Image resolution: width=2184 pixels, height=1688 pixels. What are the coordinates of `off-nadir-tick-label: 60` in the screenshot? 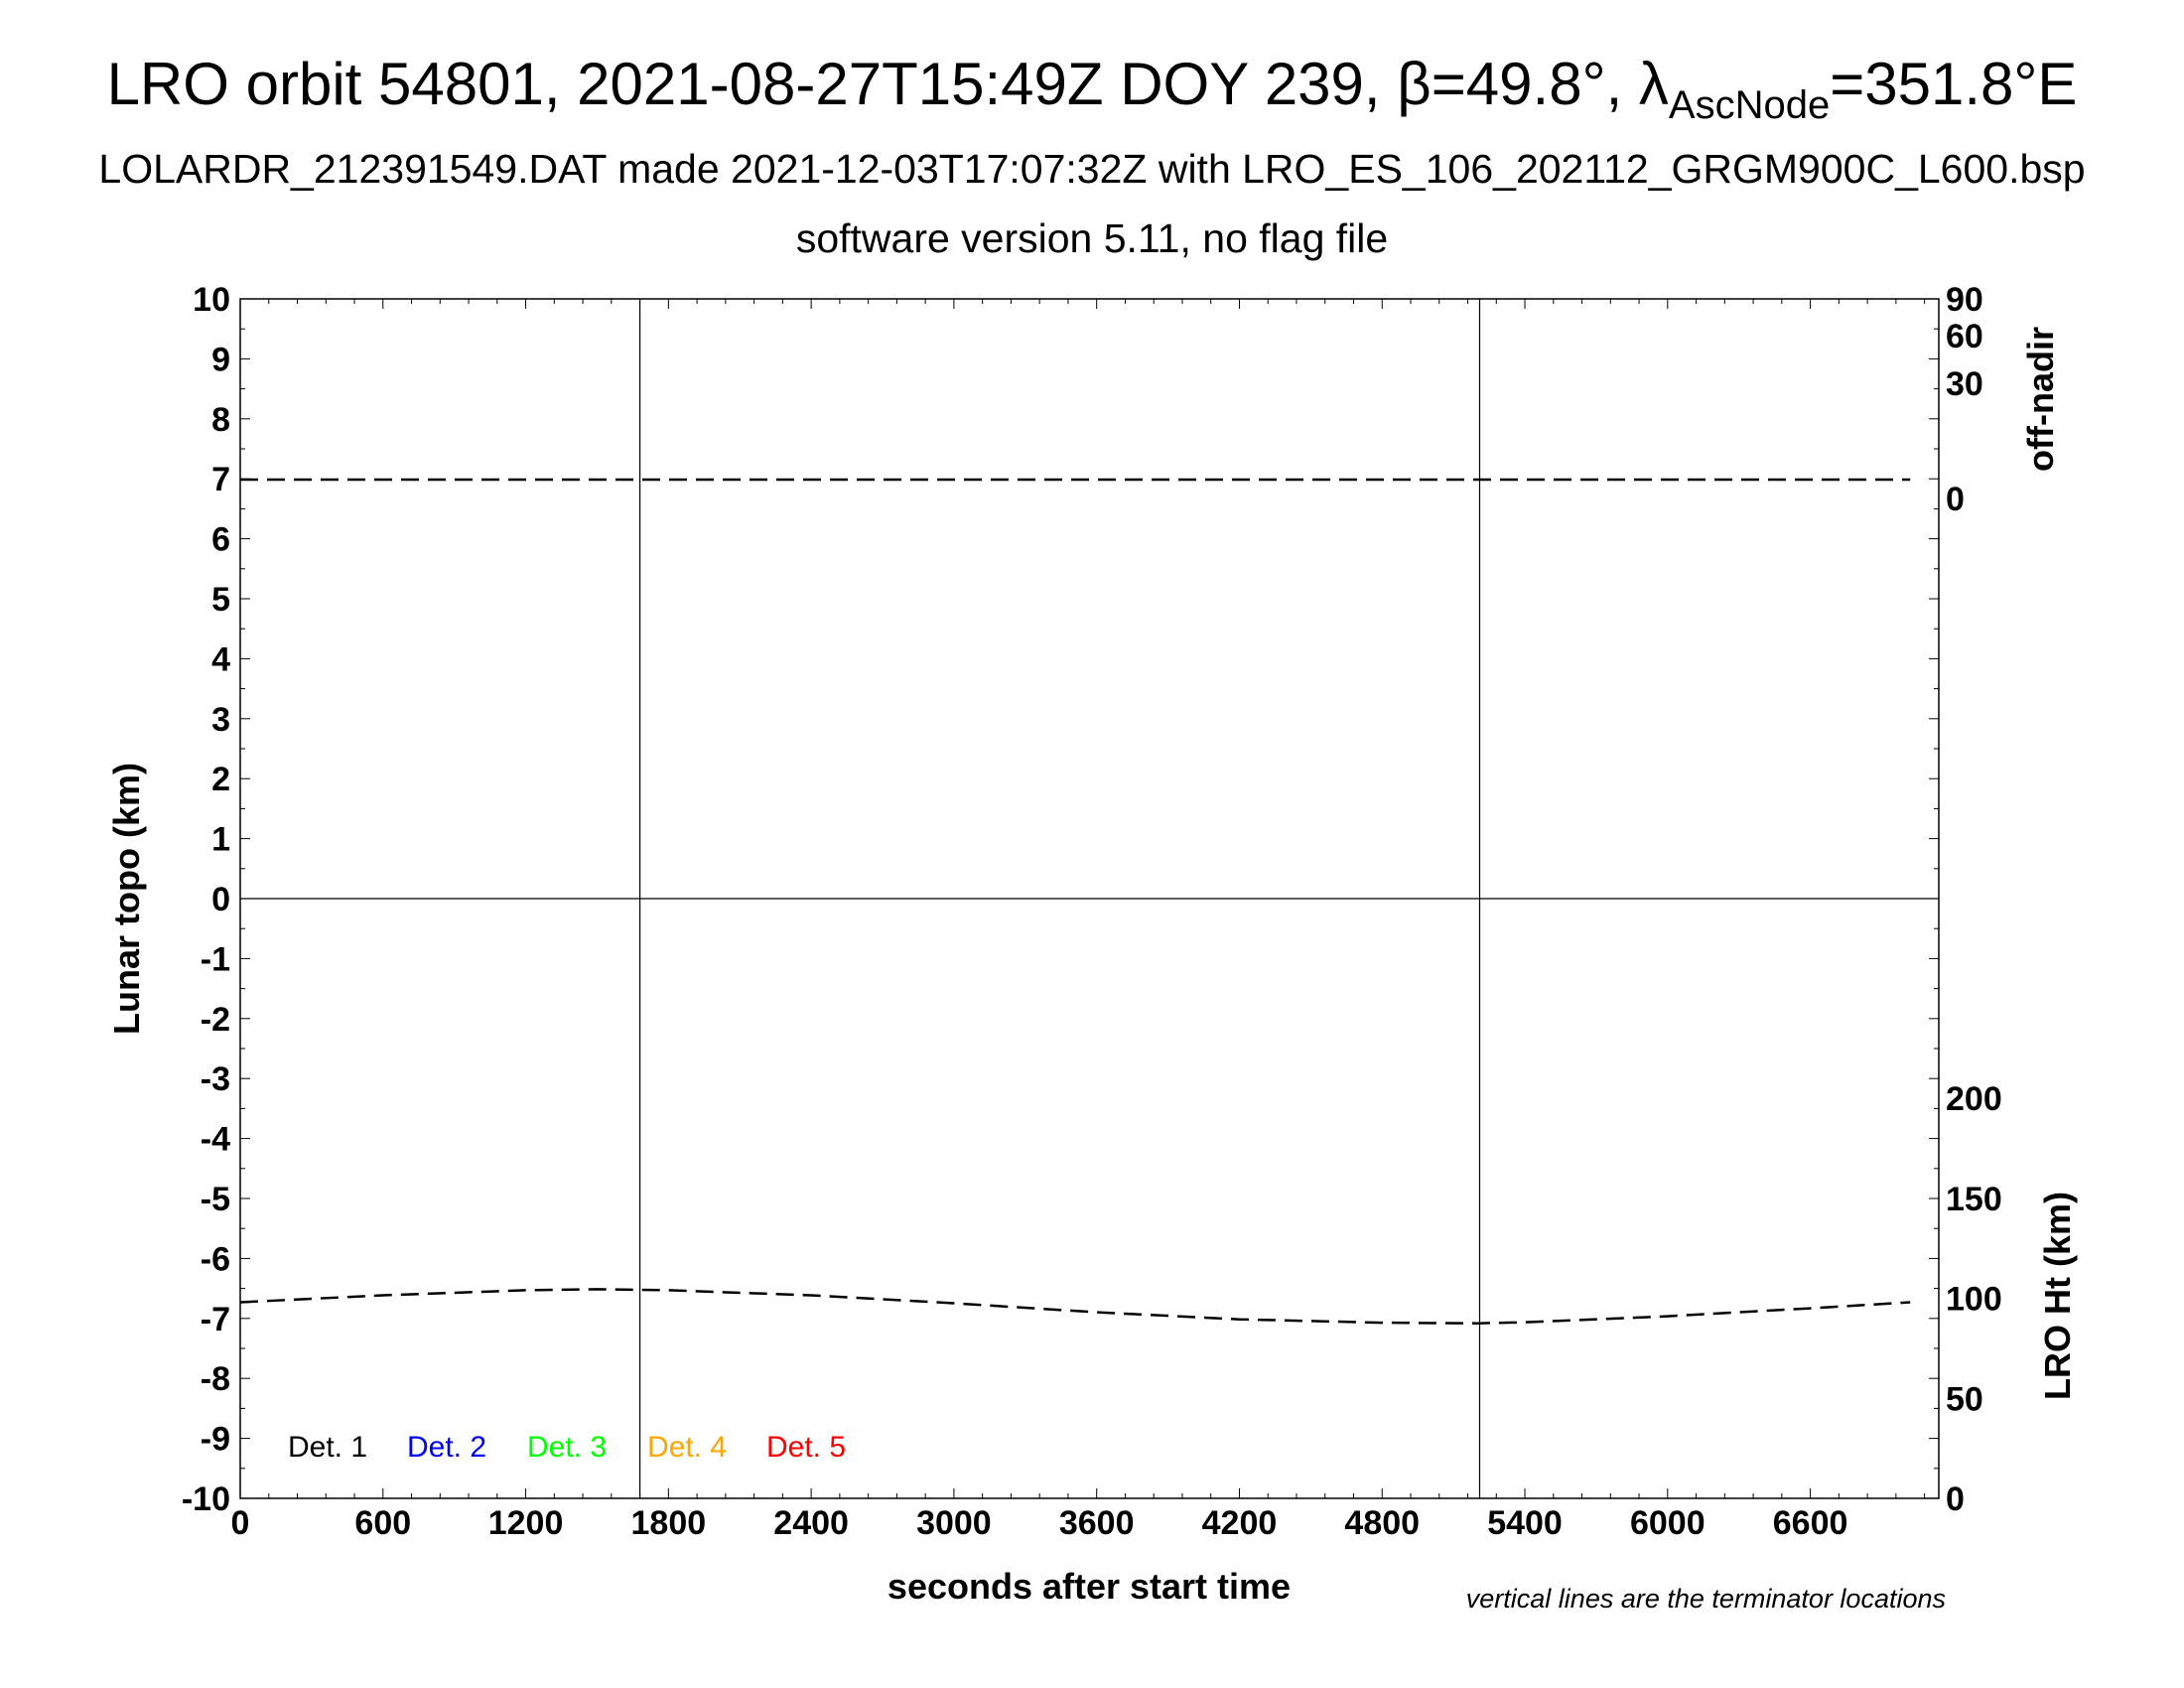 It's located at (1964, 336).